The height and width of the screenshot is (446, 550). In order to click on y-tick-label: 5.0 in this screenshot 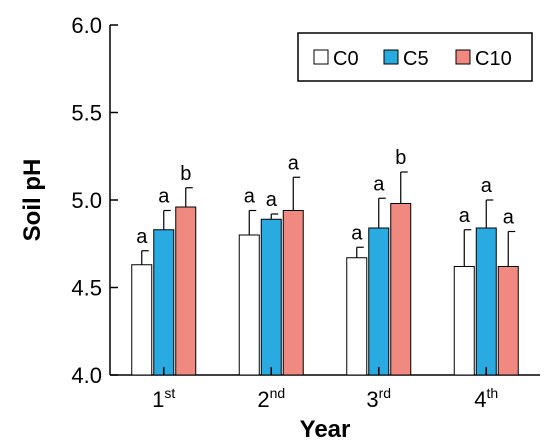, I will do `click(86, 200)`.